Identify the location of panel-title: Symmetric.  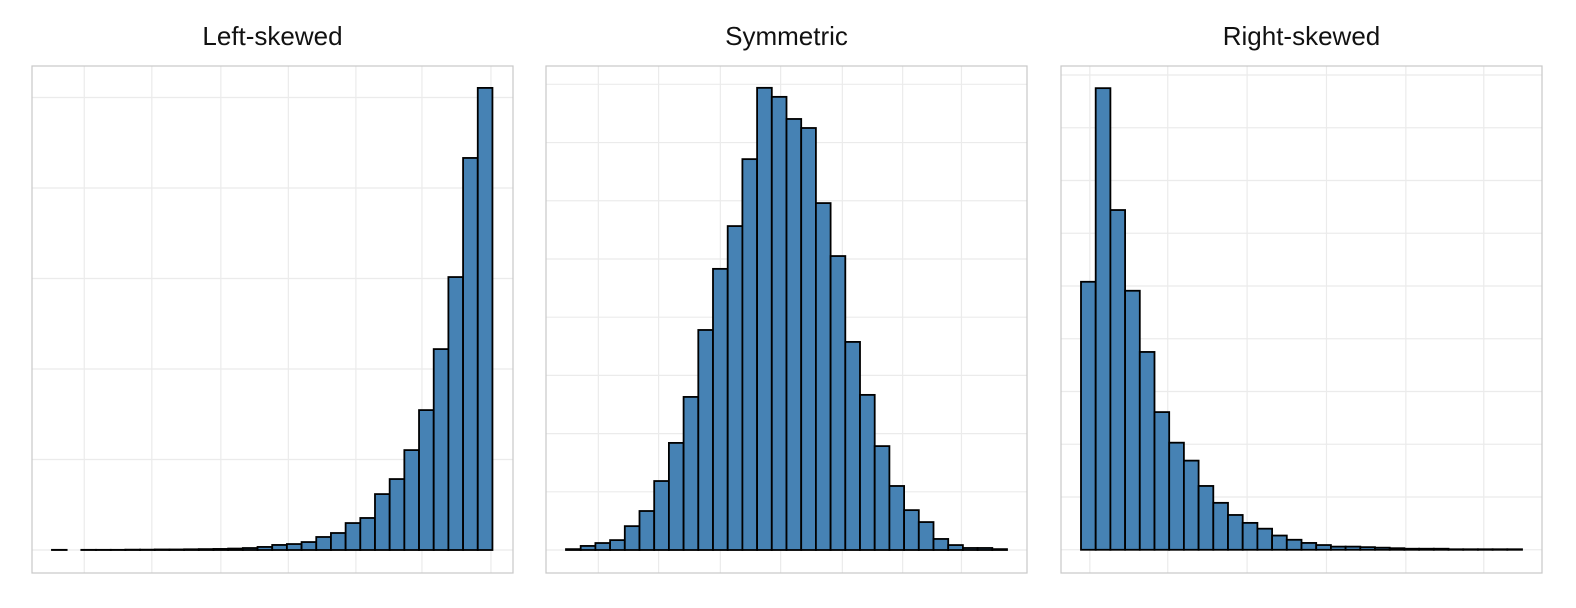
(786, 36).